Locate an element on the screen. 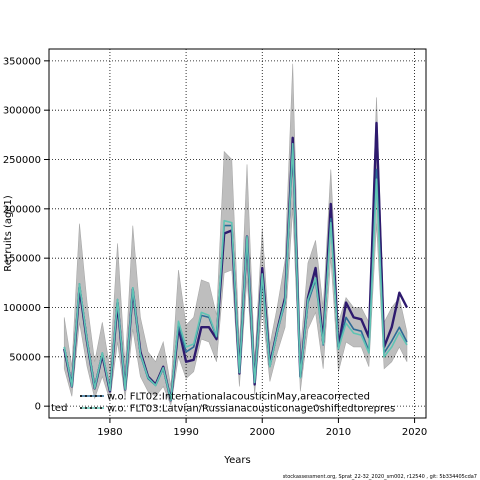  x-tick-label: 1990 is located at coordinates (185, 432).